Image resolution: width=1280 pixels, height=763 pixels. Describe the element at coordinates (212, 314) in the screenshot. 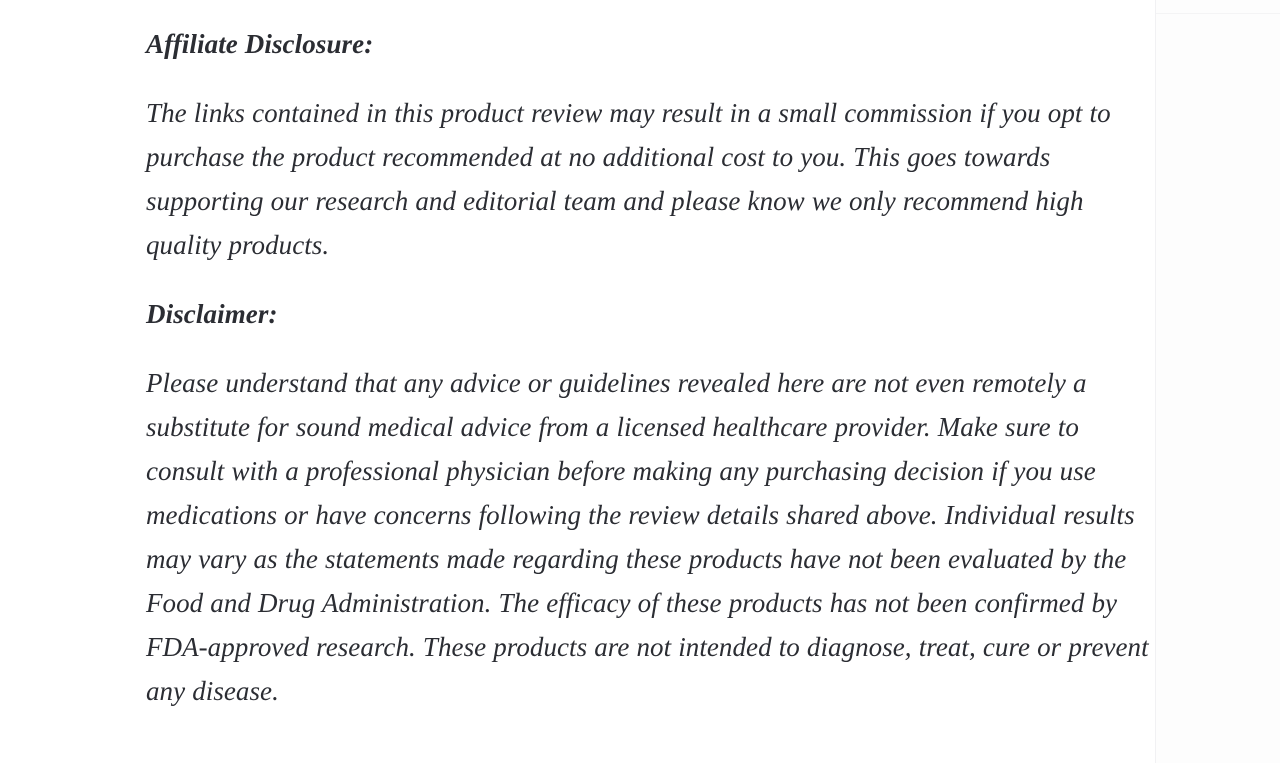

I see `disclaimer-heading: Disclaimer:` at that location.